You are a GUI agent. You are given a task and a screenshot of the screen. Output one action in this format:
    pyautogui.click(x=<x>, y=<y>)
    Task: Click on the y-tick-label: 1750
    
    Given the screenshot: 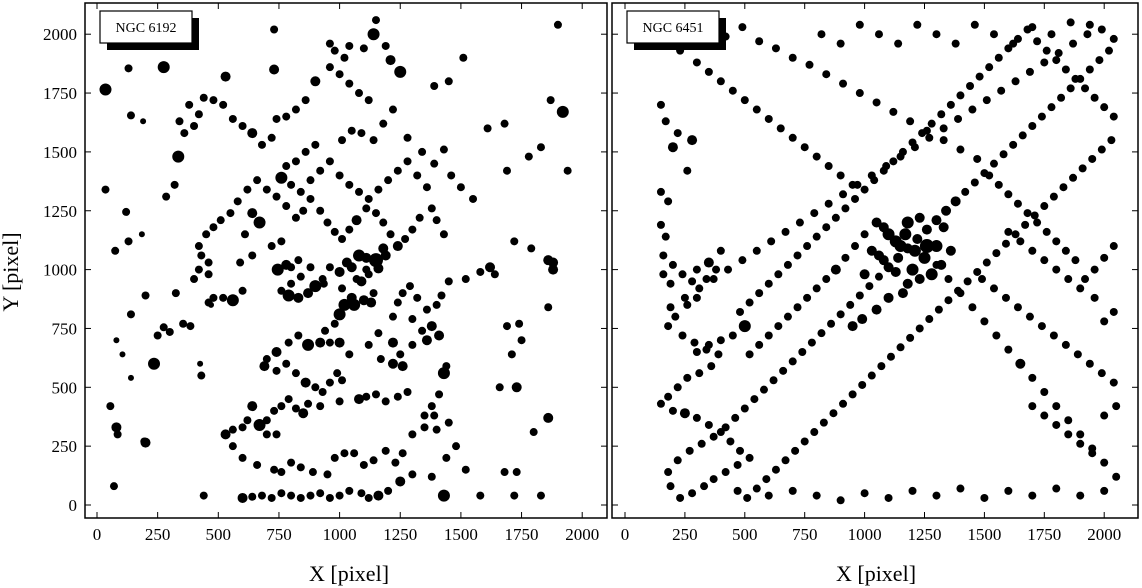 What is the action you would take?
    pyautogui.click(x=60, y=93)
    